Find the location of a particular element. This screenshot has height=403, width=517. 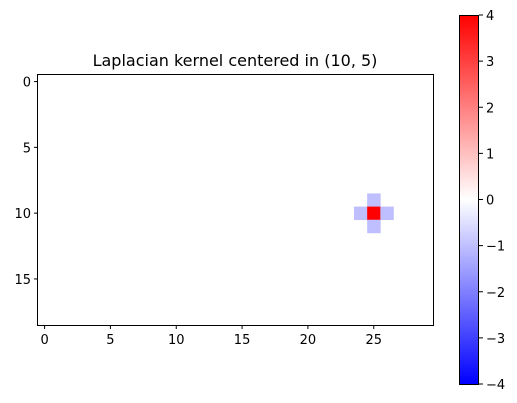

colorbar-tick-label: 3 is located at coordinates (490, 62).